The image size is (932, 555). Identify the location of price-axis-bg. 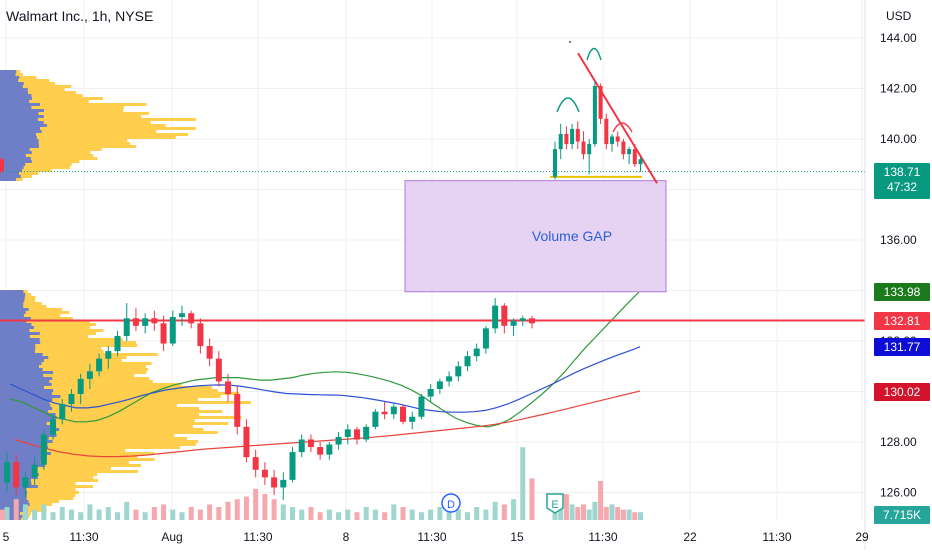
(898, 275).